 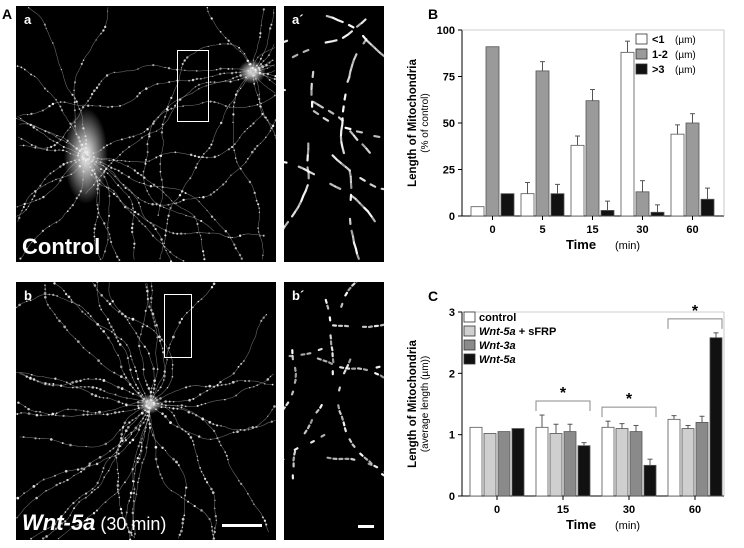 What do you see at coordinates (581, 244) in the screenshot?
I see `x-axis-title: Time` at bounding box center [581, 244].